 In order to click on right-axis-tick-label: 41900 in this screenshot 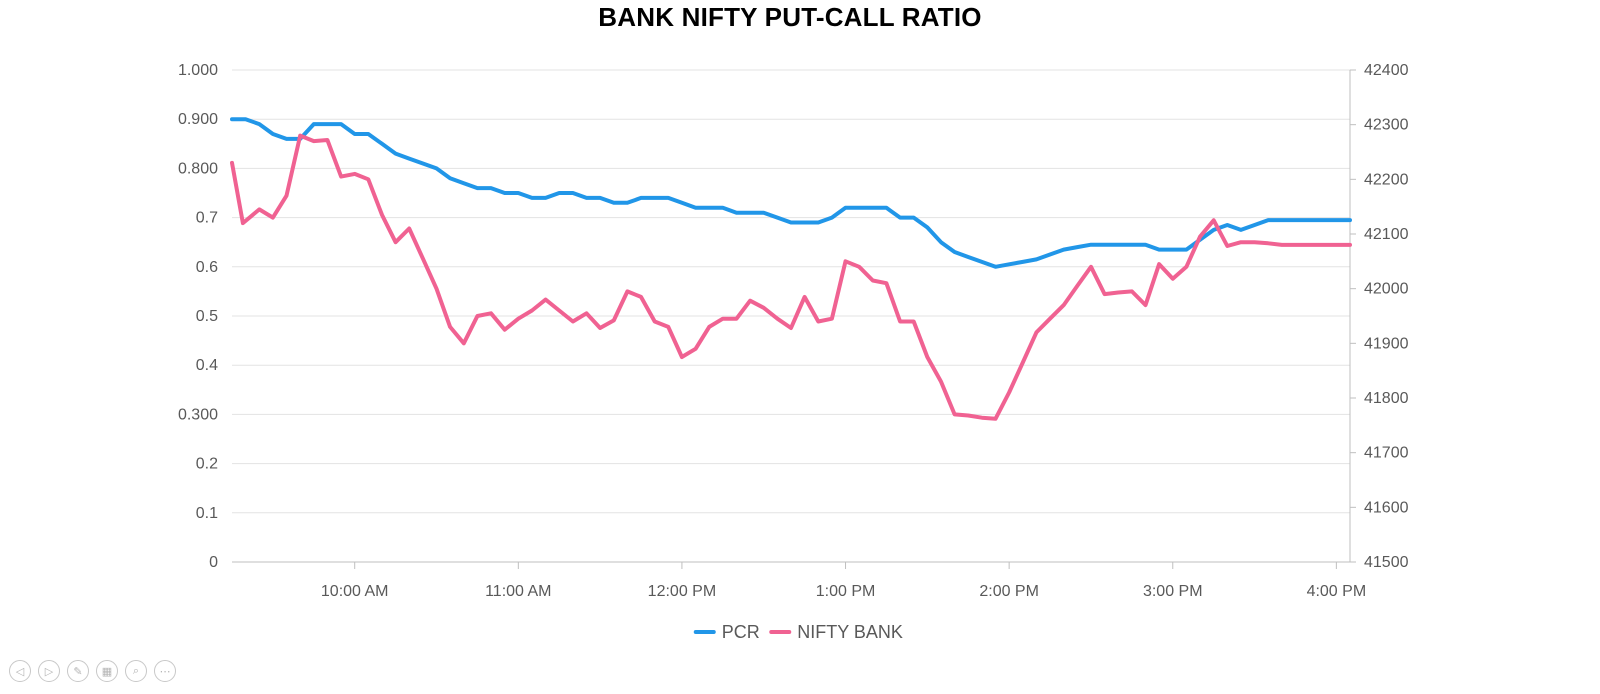, I will do `click(1386, 343)`.